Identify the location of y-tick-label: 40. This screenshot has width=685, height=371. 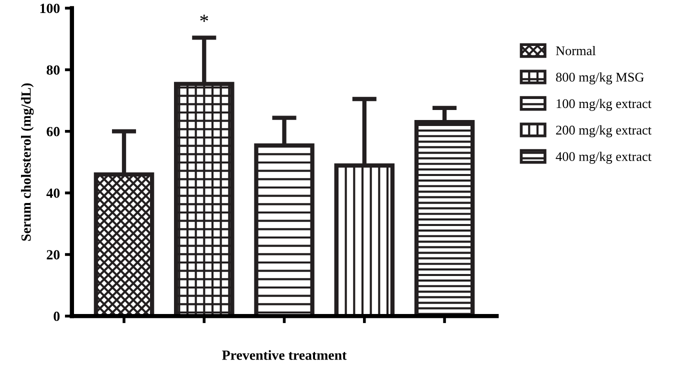
(53, 193).